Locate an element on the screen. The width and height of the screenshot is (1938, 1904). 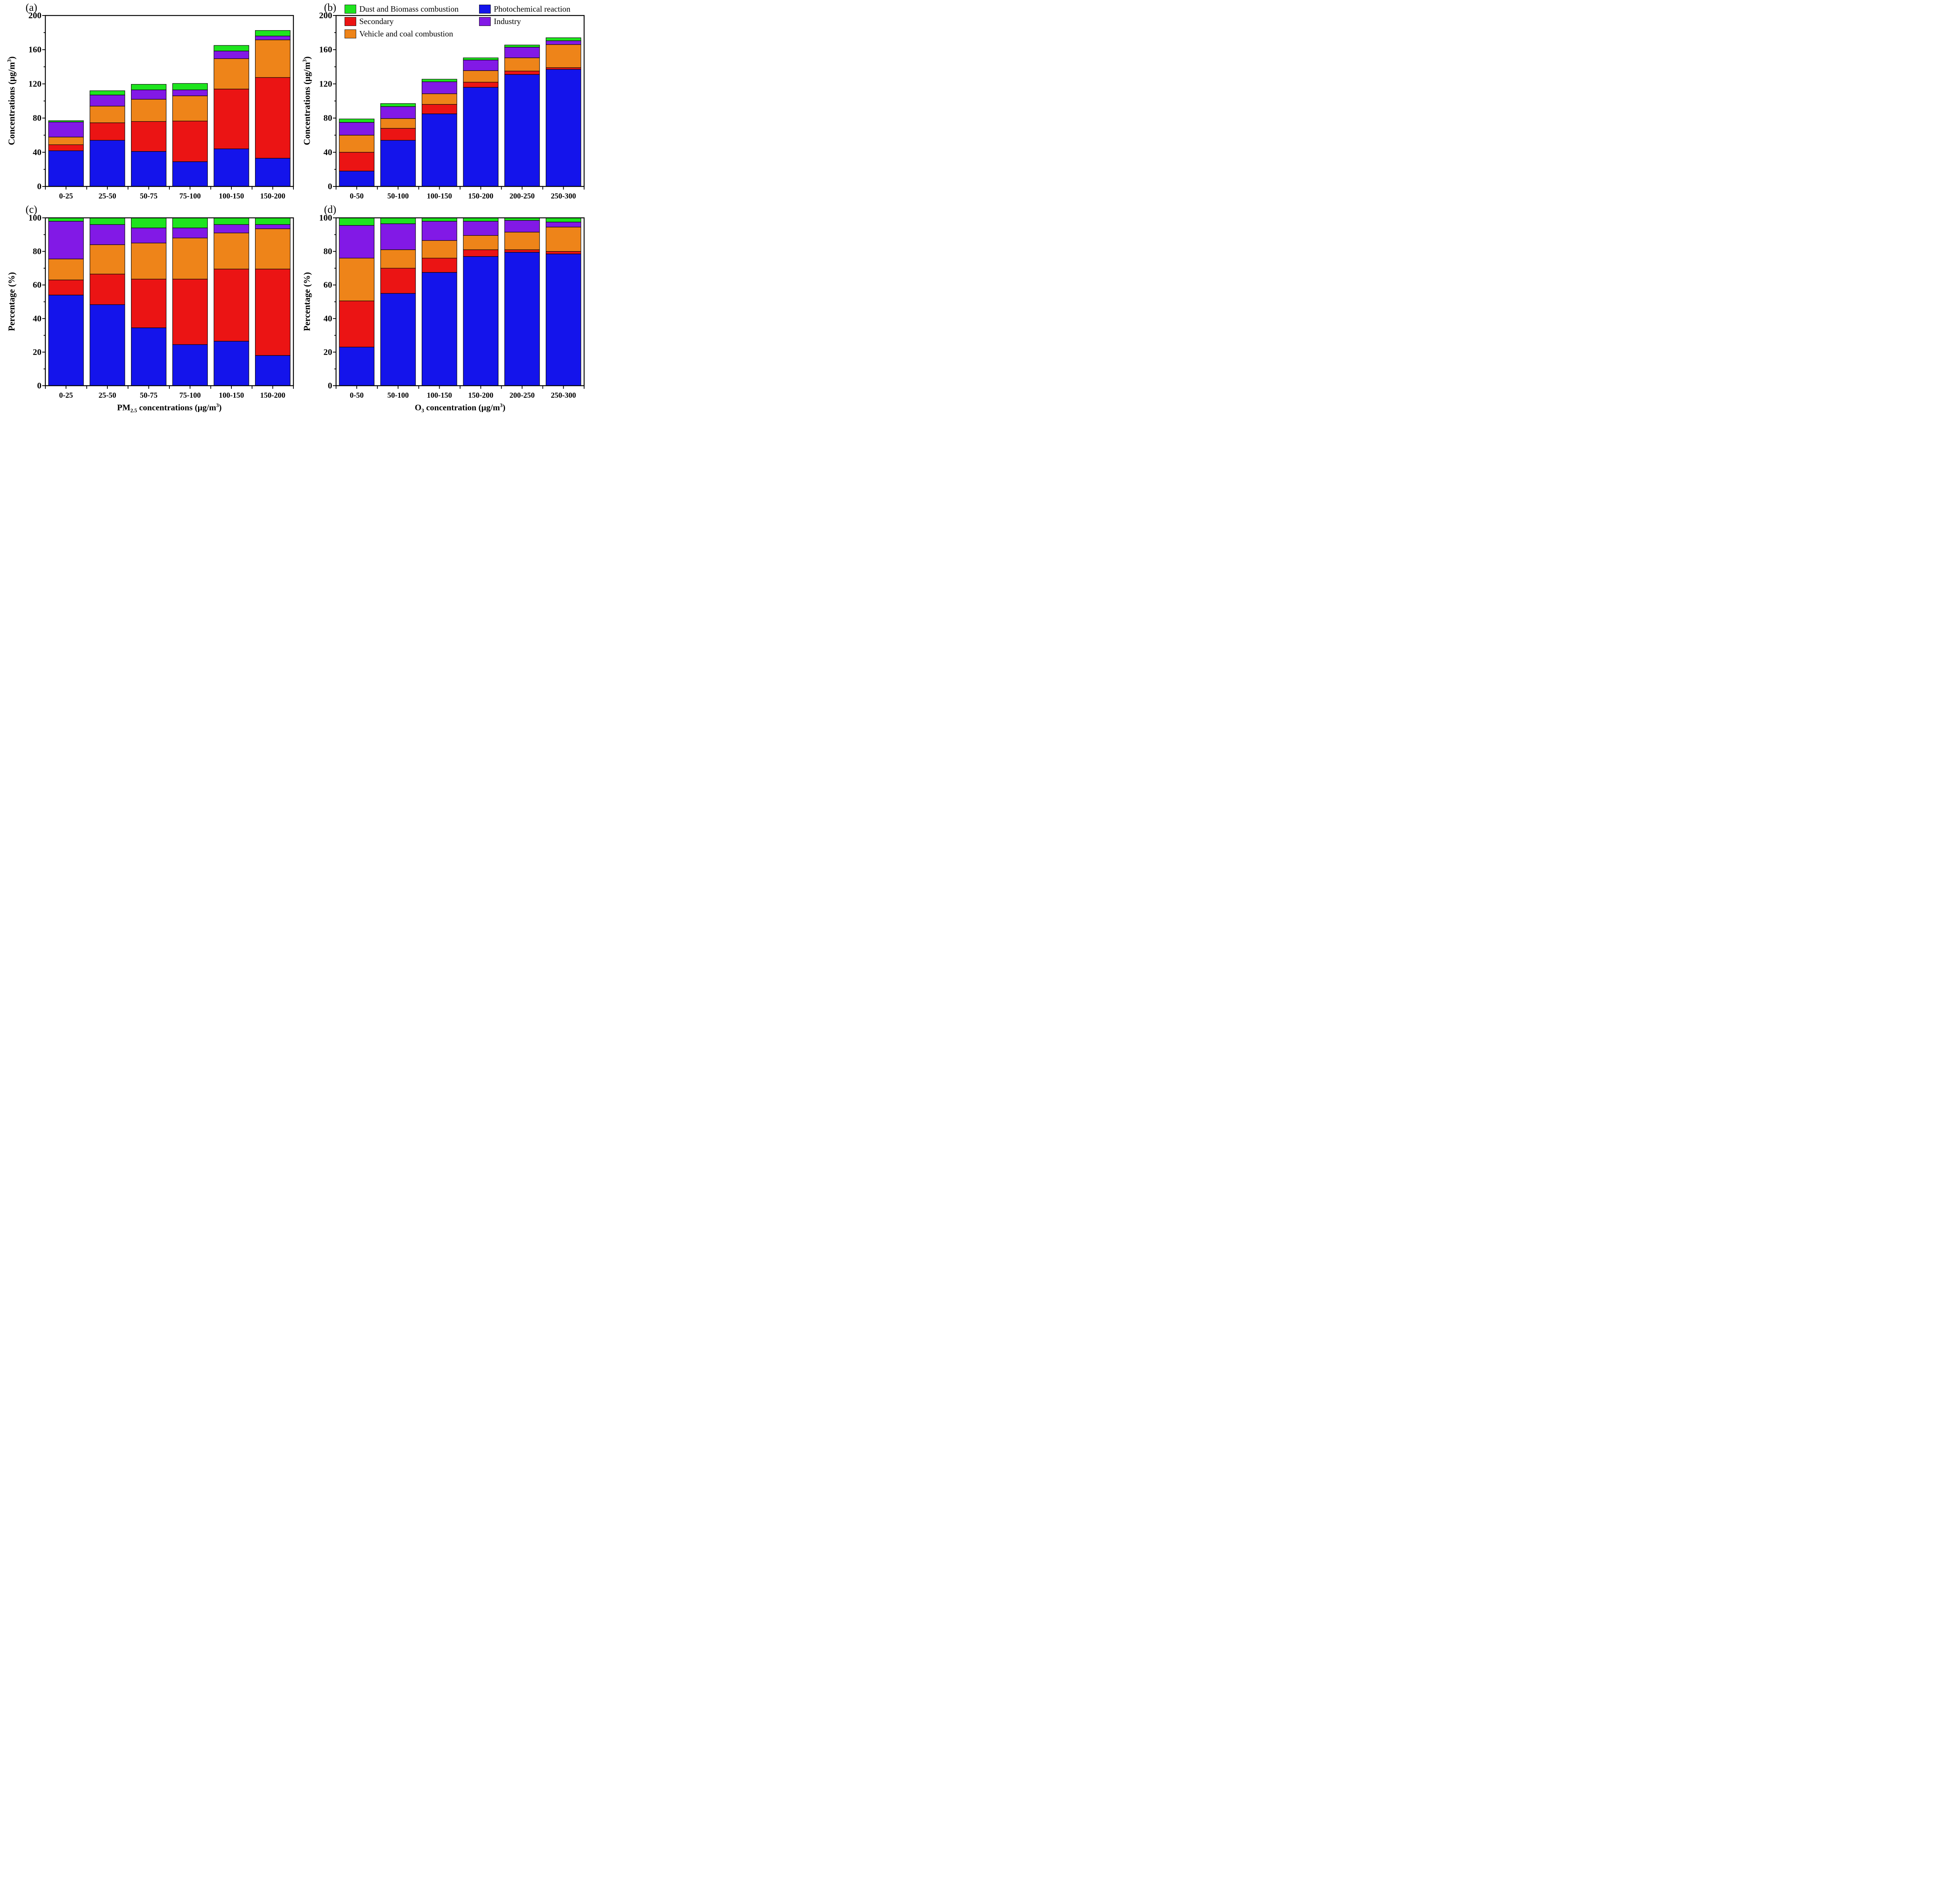
panel-letter-b: (b) is located at coordinates (330, 7).